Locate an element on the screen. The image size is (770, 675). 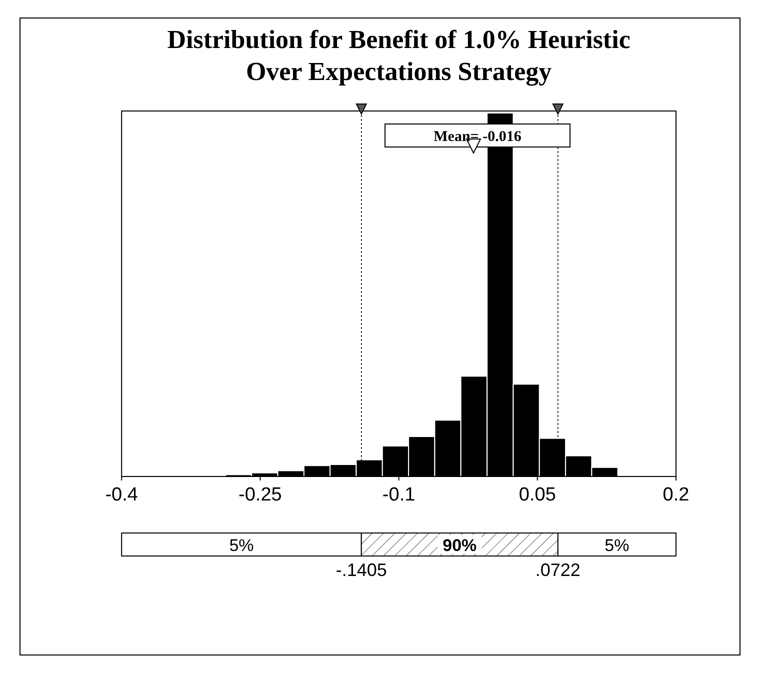
x-tick-label: -0.1 is located at coordinates (399, 495).